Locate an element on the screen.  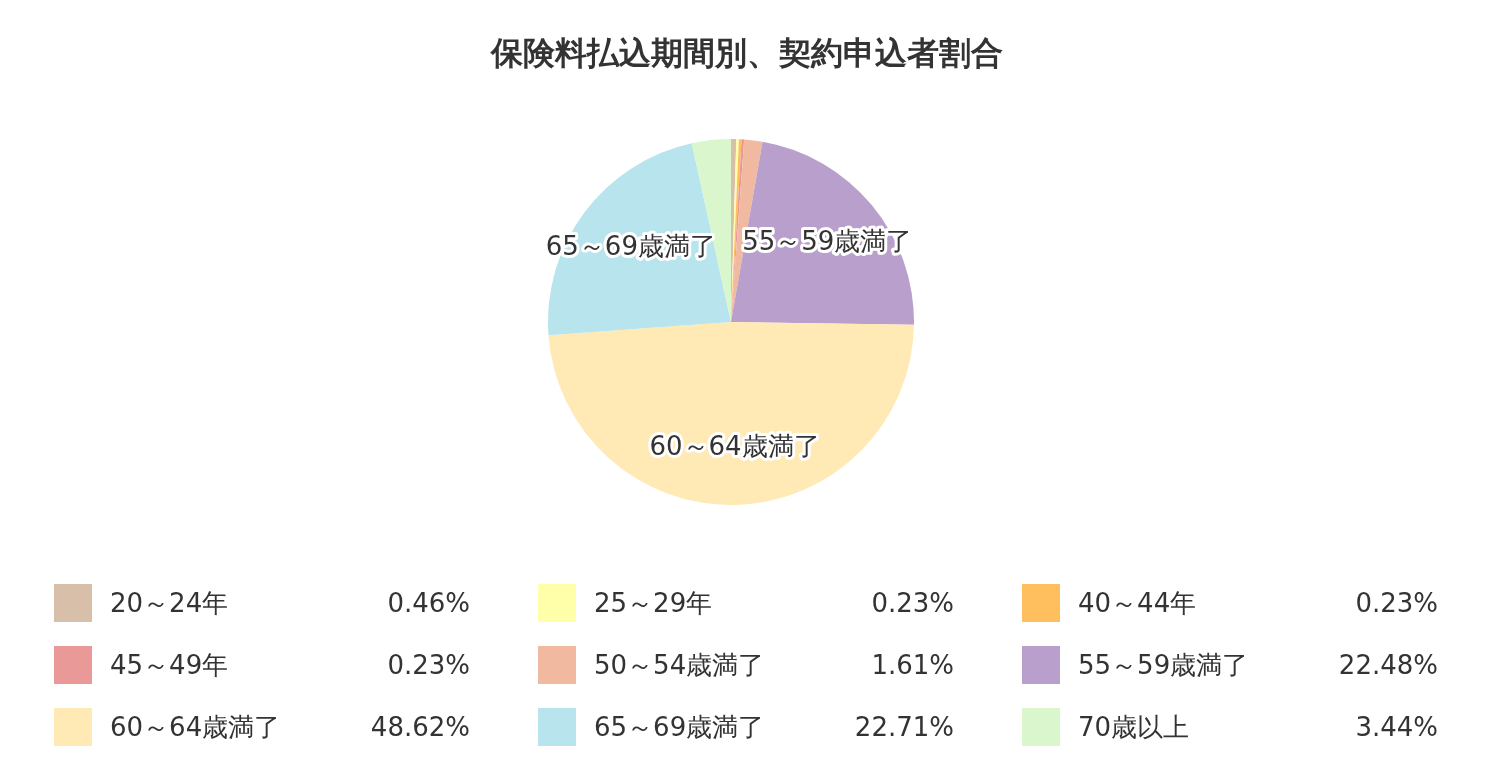
legend-label: 50～54歳満了 is located at coordinates (679, 665).